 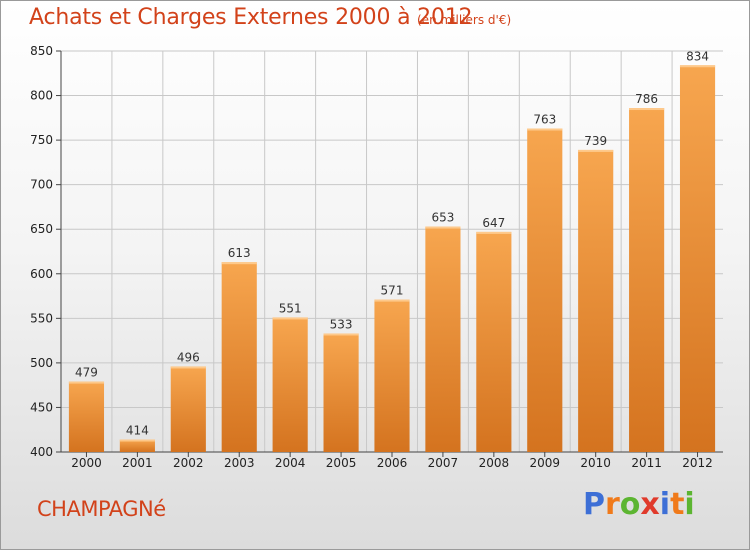 What do you see at coordinates (544, 120) in the screenshot?
I see `bar-value-label: 763` at bounding box center [544, 120].